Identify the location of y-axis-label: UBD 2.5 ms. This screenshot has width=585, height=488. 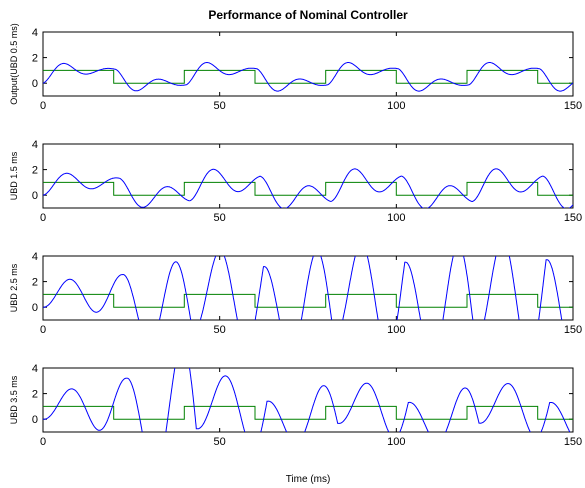
(14, 287).